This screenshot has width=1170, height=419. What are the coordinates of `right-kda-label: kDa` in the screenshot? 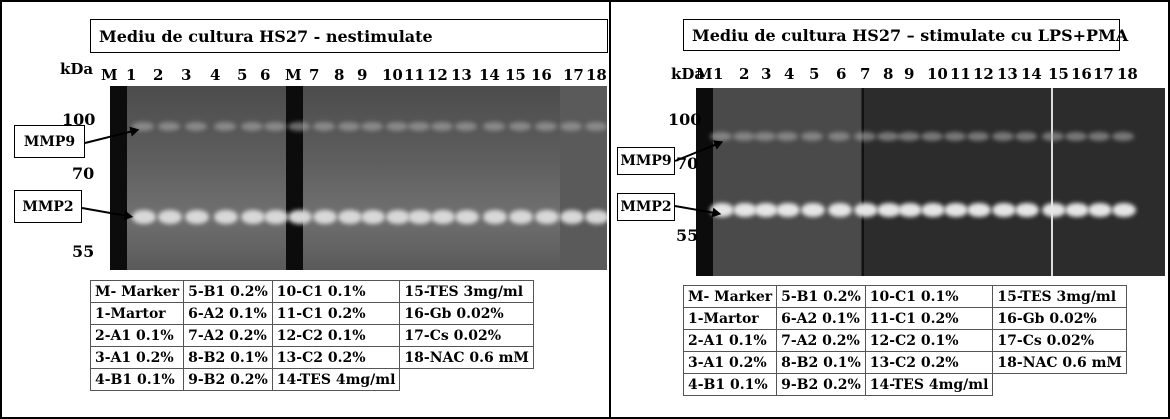 It's located at (688, 74).